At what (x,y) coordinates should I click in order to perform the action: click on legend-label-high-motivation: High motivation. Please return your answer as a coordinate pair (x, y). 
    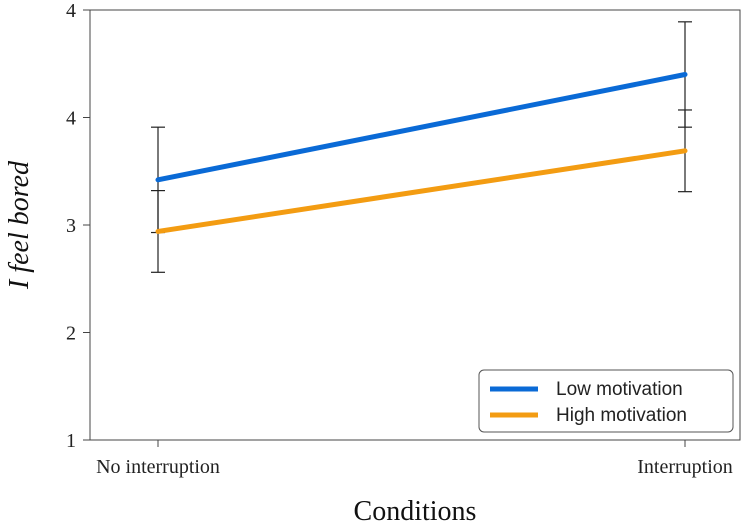
    Looking at the image, I should click on (621, 415).